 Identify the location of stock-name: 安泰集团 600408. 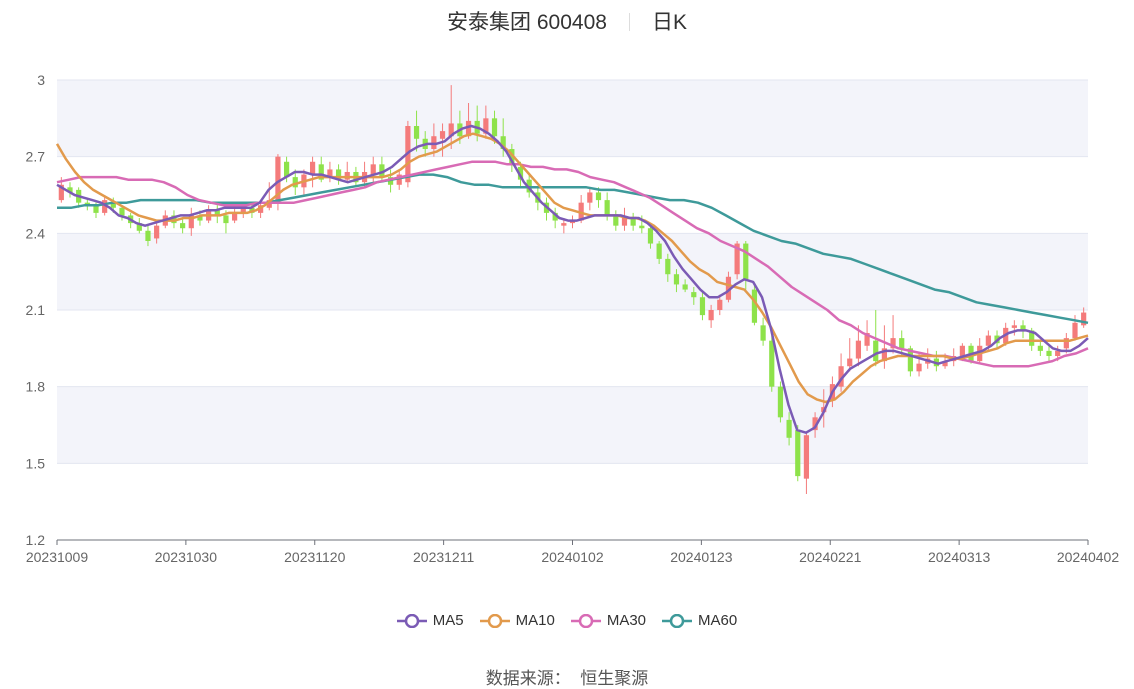
(527, 22).